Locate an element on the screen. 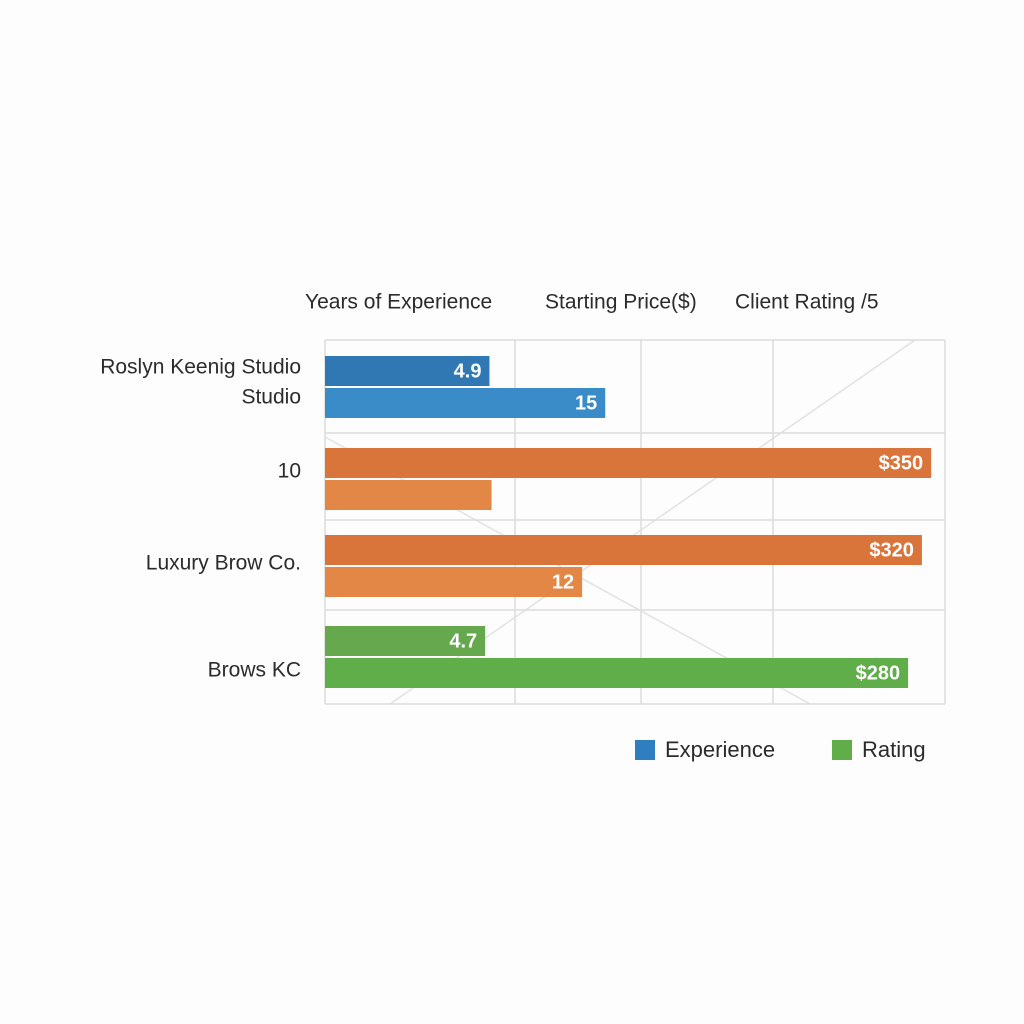  legend-label: Experience is located at coordinates (720, 749).